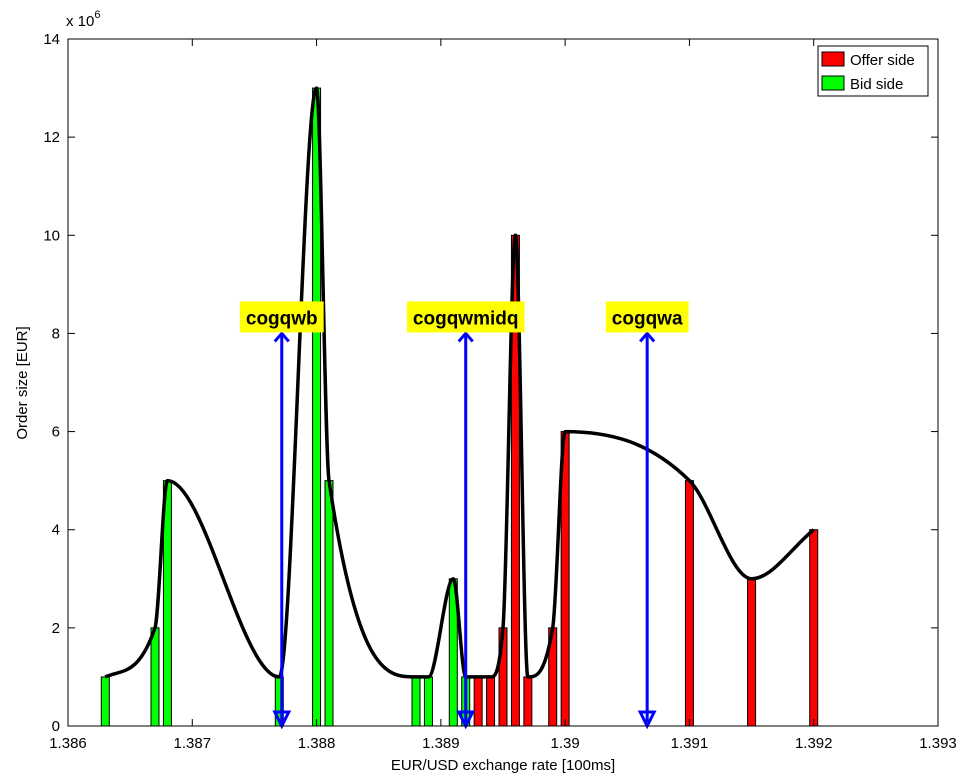  Describe the element at coordinates (833, 83) in the screenshot. I see `legend-swatch-bid` at that location.